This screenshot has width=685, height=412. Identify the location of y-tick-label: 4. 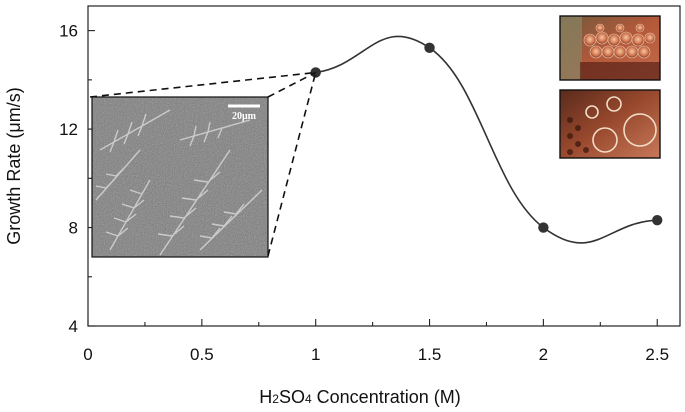
(73, 326).